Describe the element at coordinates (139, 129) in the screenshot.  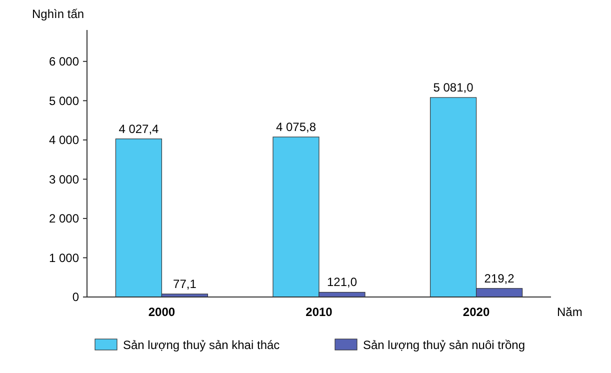
I see `data-label: 4 027,4` at that location.